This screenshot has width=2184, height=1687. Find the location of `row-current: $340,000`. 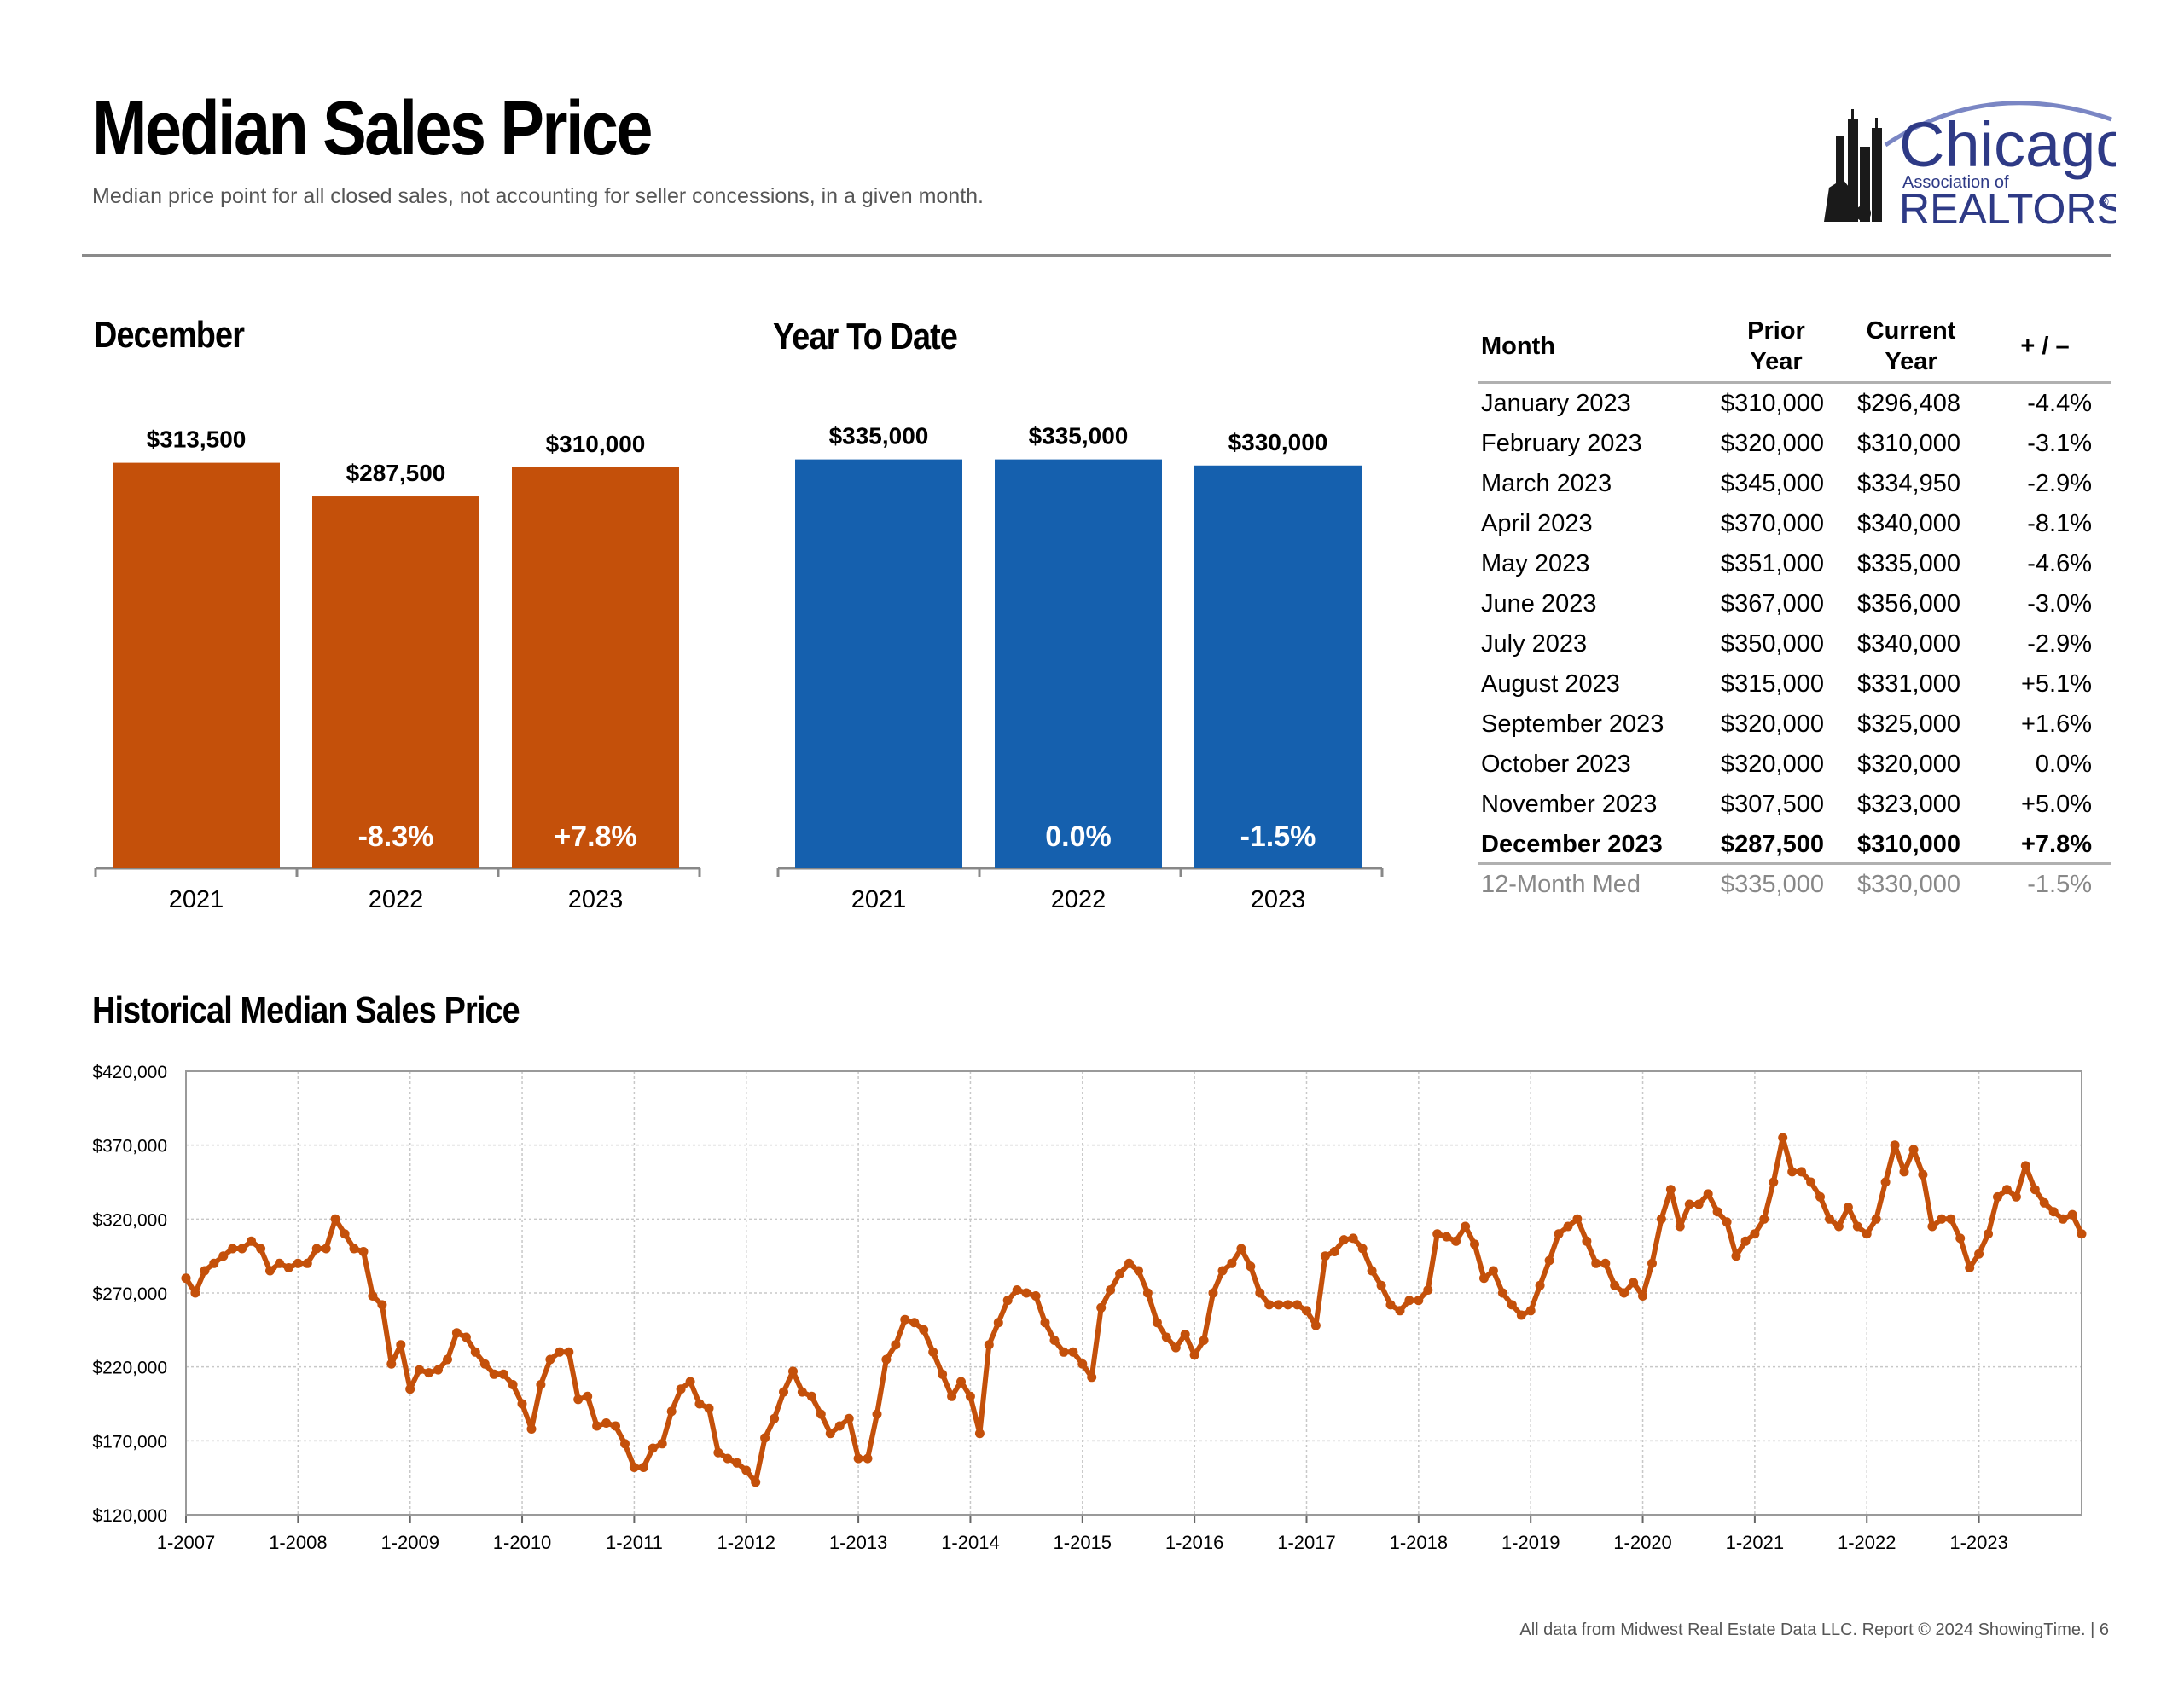

row-current: $340,000 is located at coordinates (1908, 644).